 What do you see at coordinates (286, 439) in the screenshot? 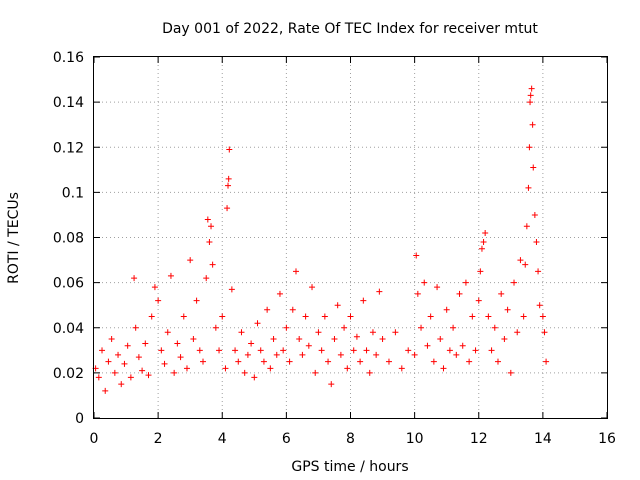
I see `x-tick-label: 6` at bounding box center [286, 439].